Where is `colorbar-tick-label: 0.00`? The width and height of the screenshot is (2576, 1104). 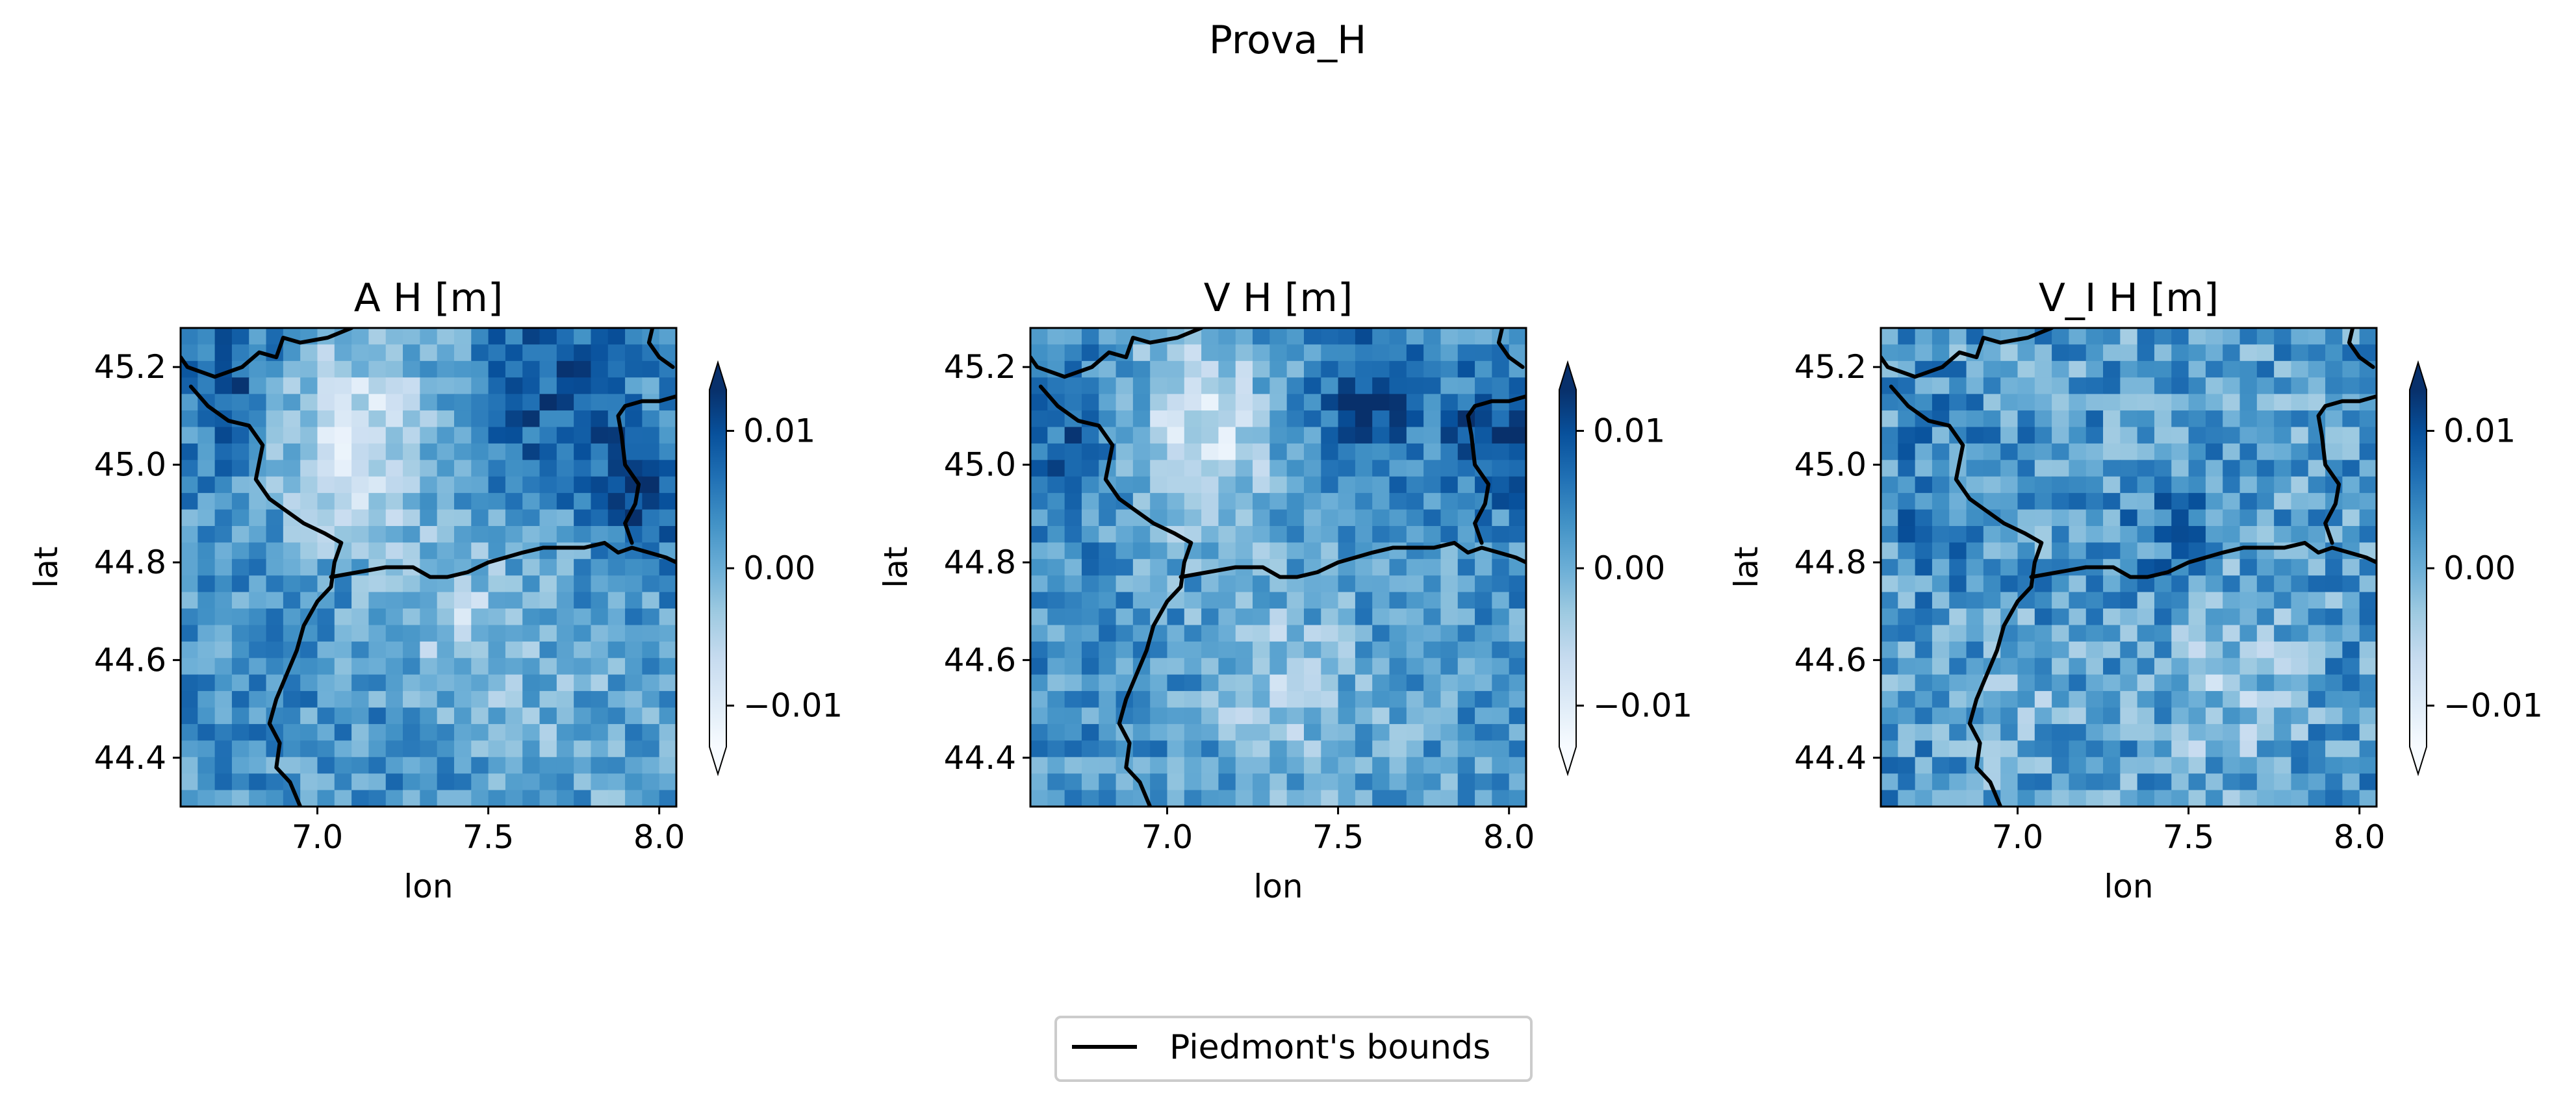
colorbar-tick-label: 0.00 is located at coordinates (1629, 568).